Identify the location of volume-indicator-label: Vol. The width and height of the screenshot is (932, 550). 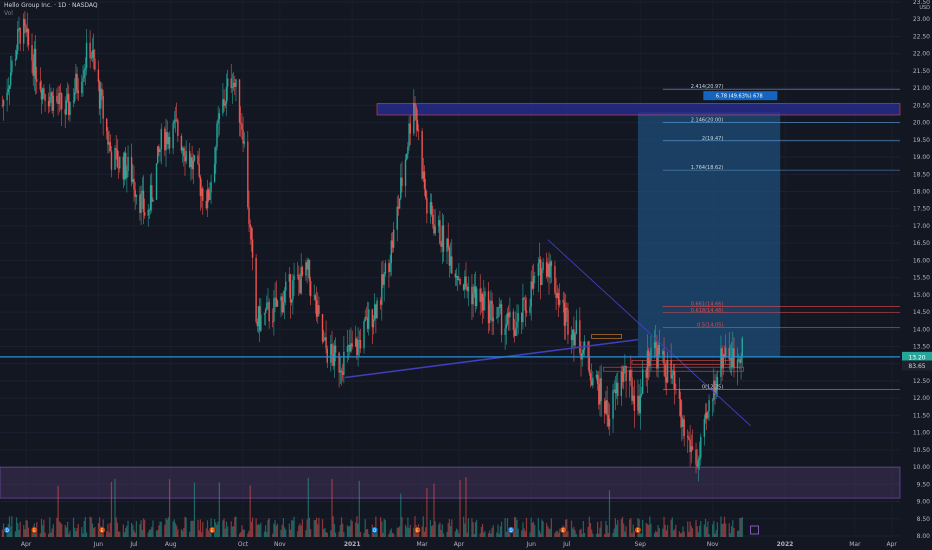
(8, 13).